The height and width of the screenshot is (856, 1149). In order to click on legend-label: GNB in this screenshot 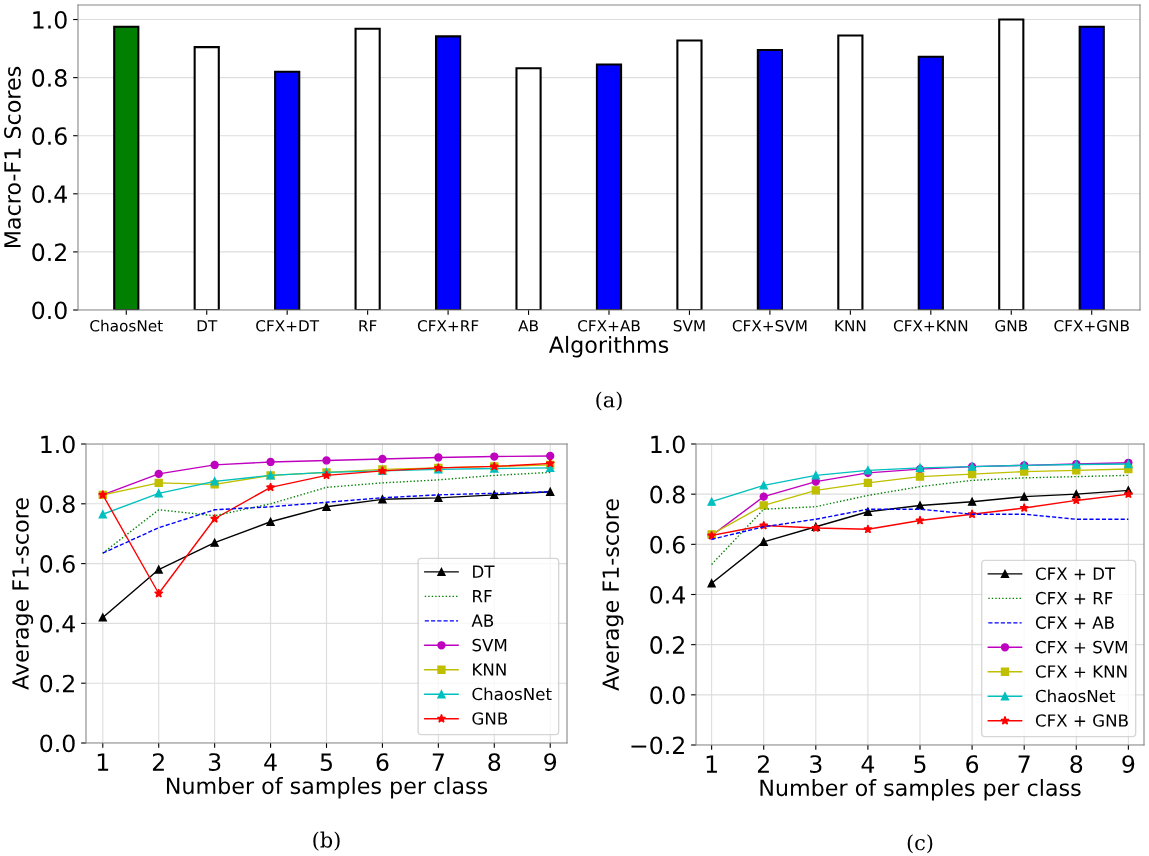, I will do `click(490, 718)`.